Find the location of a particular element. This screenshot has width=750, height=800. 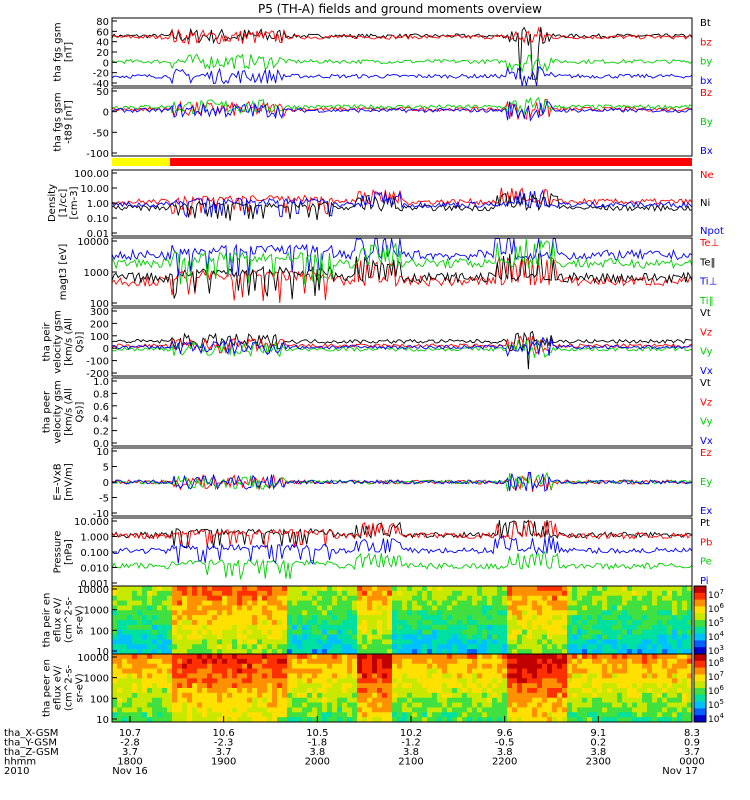

series-line-Ni is located at coordinates (402, 206).